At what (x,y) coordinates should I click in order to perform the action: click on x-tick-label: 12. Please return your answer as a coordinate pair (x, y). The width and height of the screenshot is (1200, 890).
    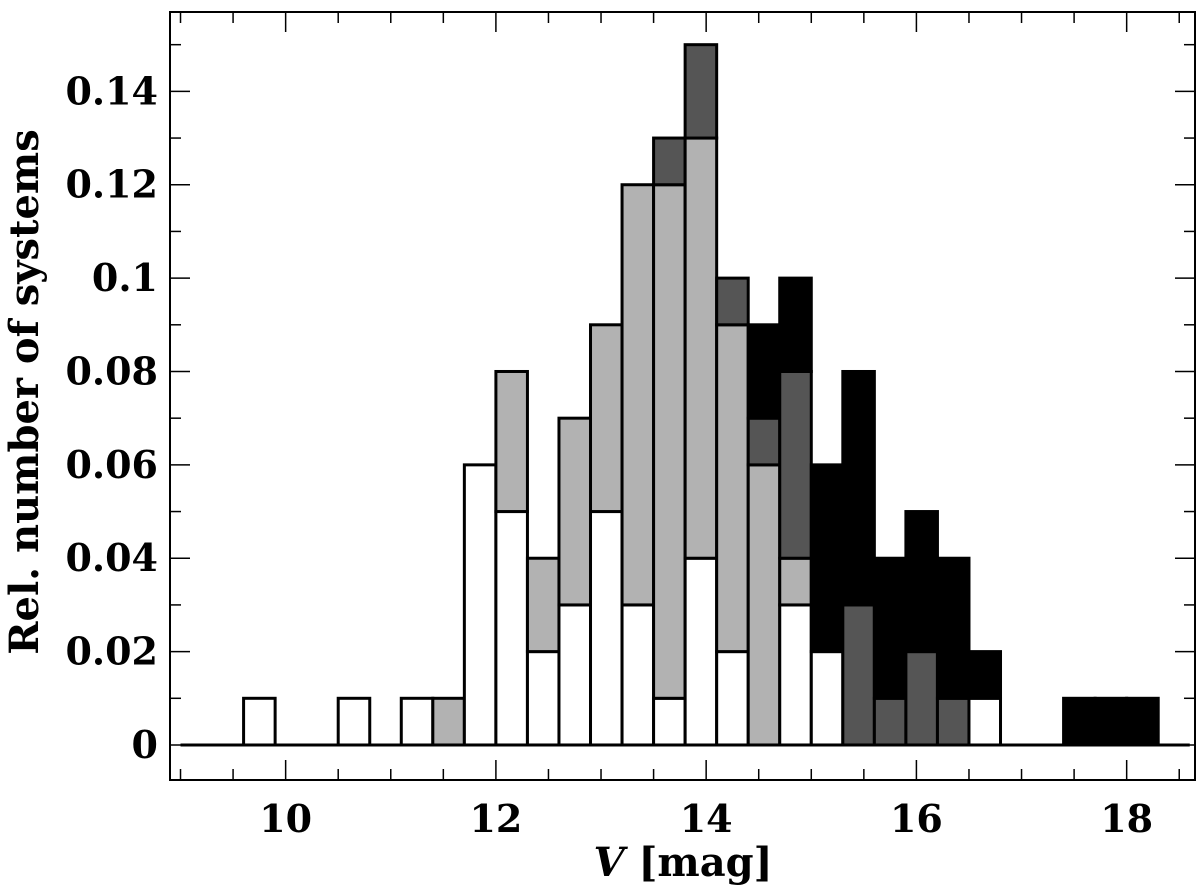
    Looking at the image, I should click on (495, 818).